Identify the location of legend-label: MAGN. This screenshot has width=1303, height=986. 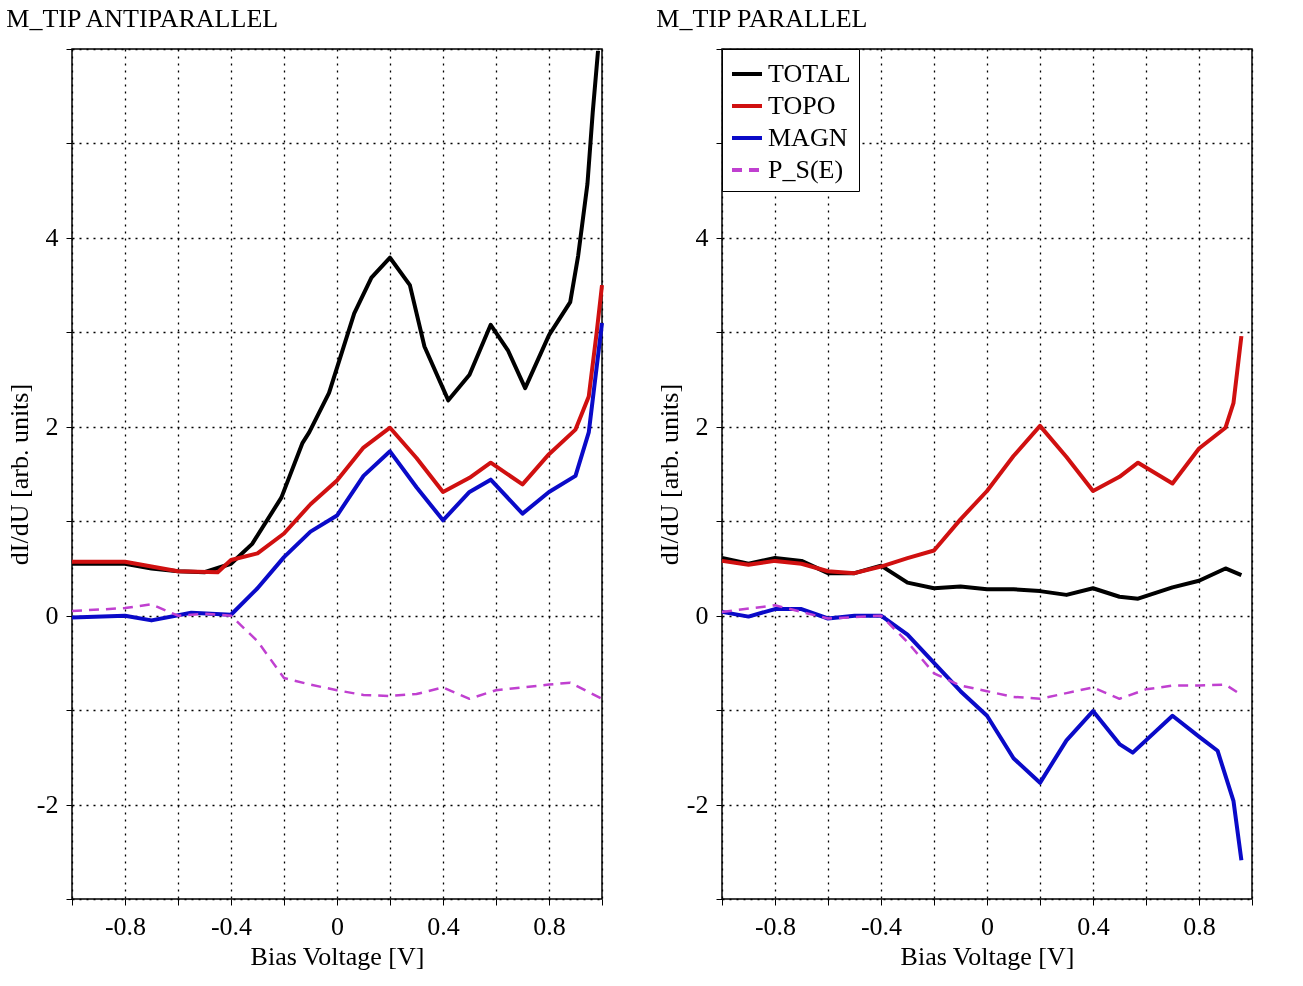
(808, 137).